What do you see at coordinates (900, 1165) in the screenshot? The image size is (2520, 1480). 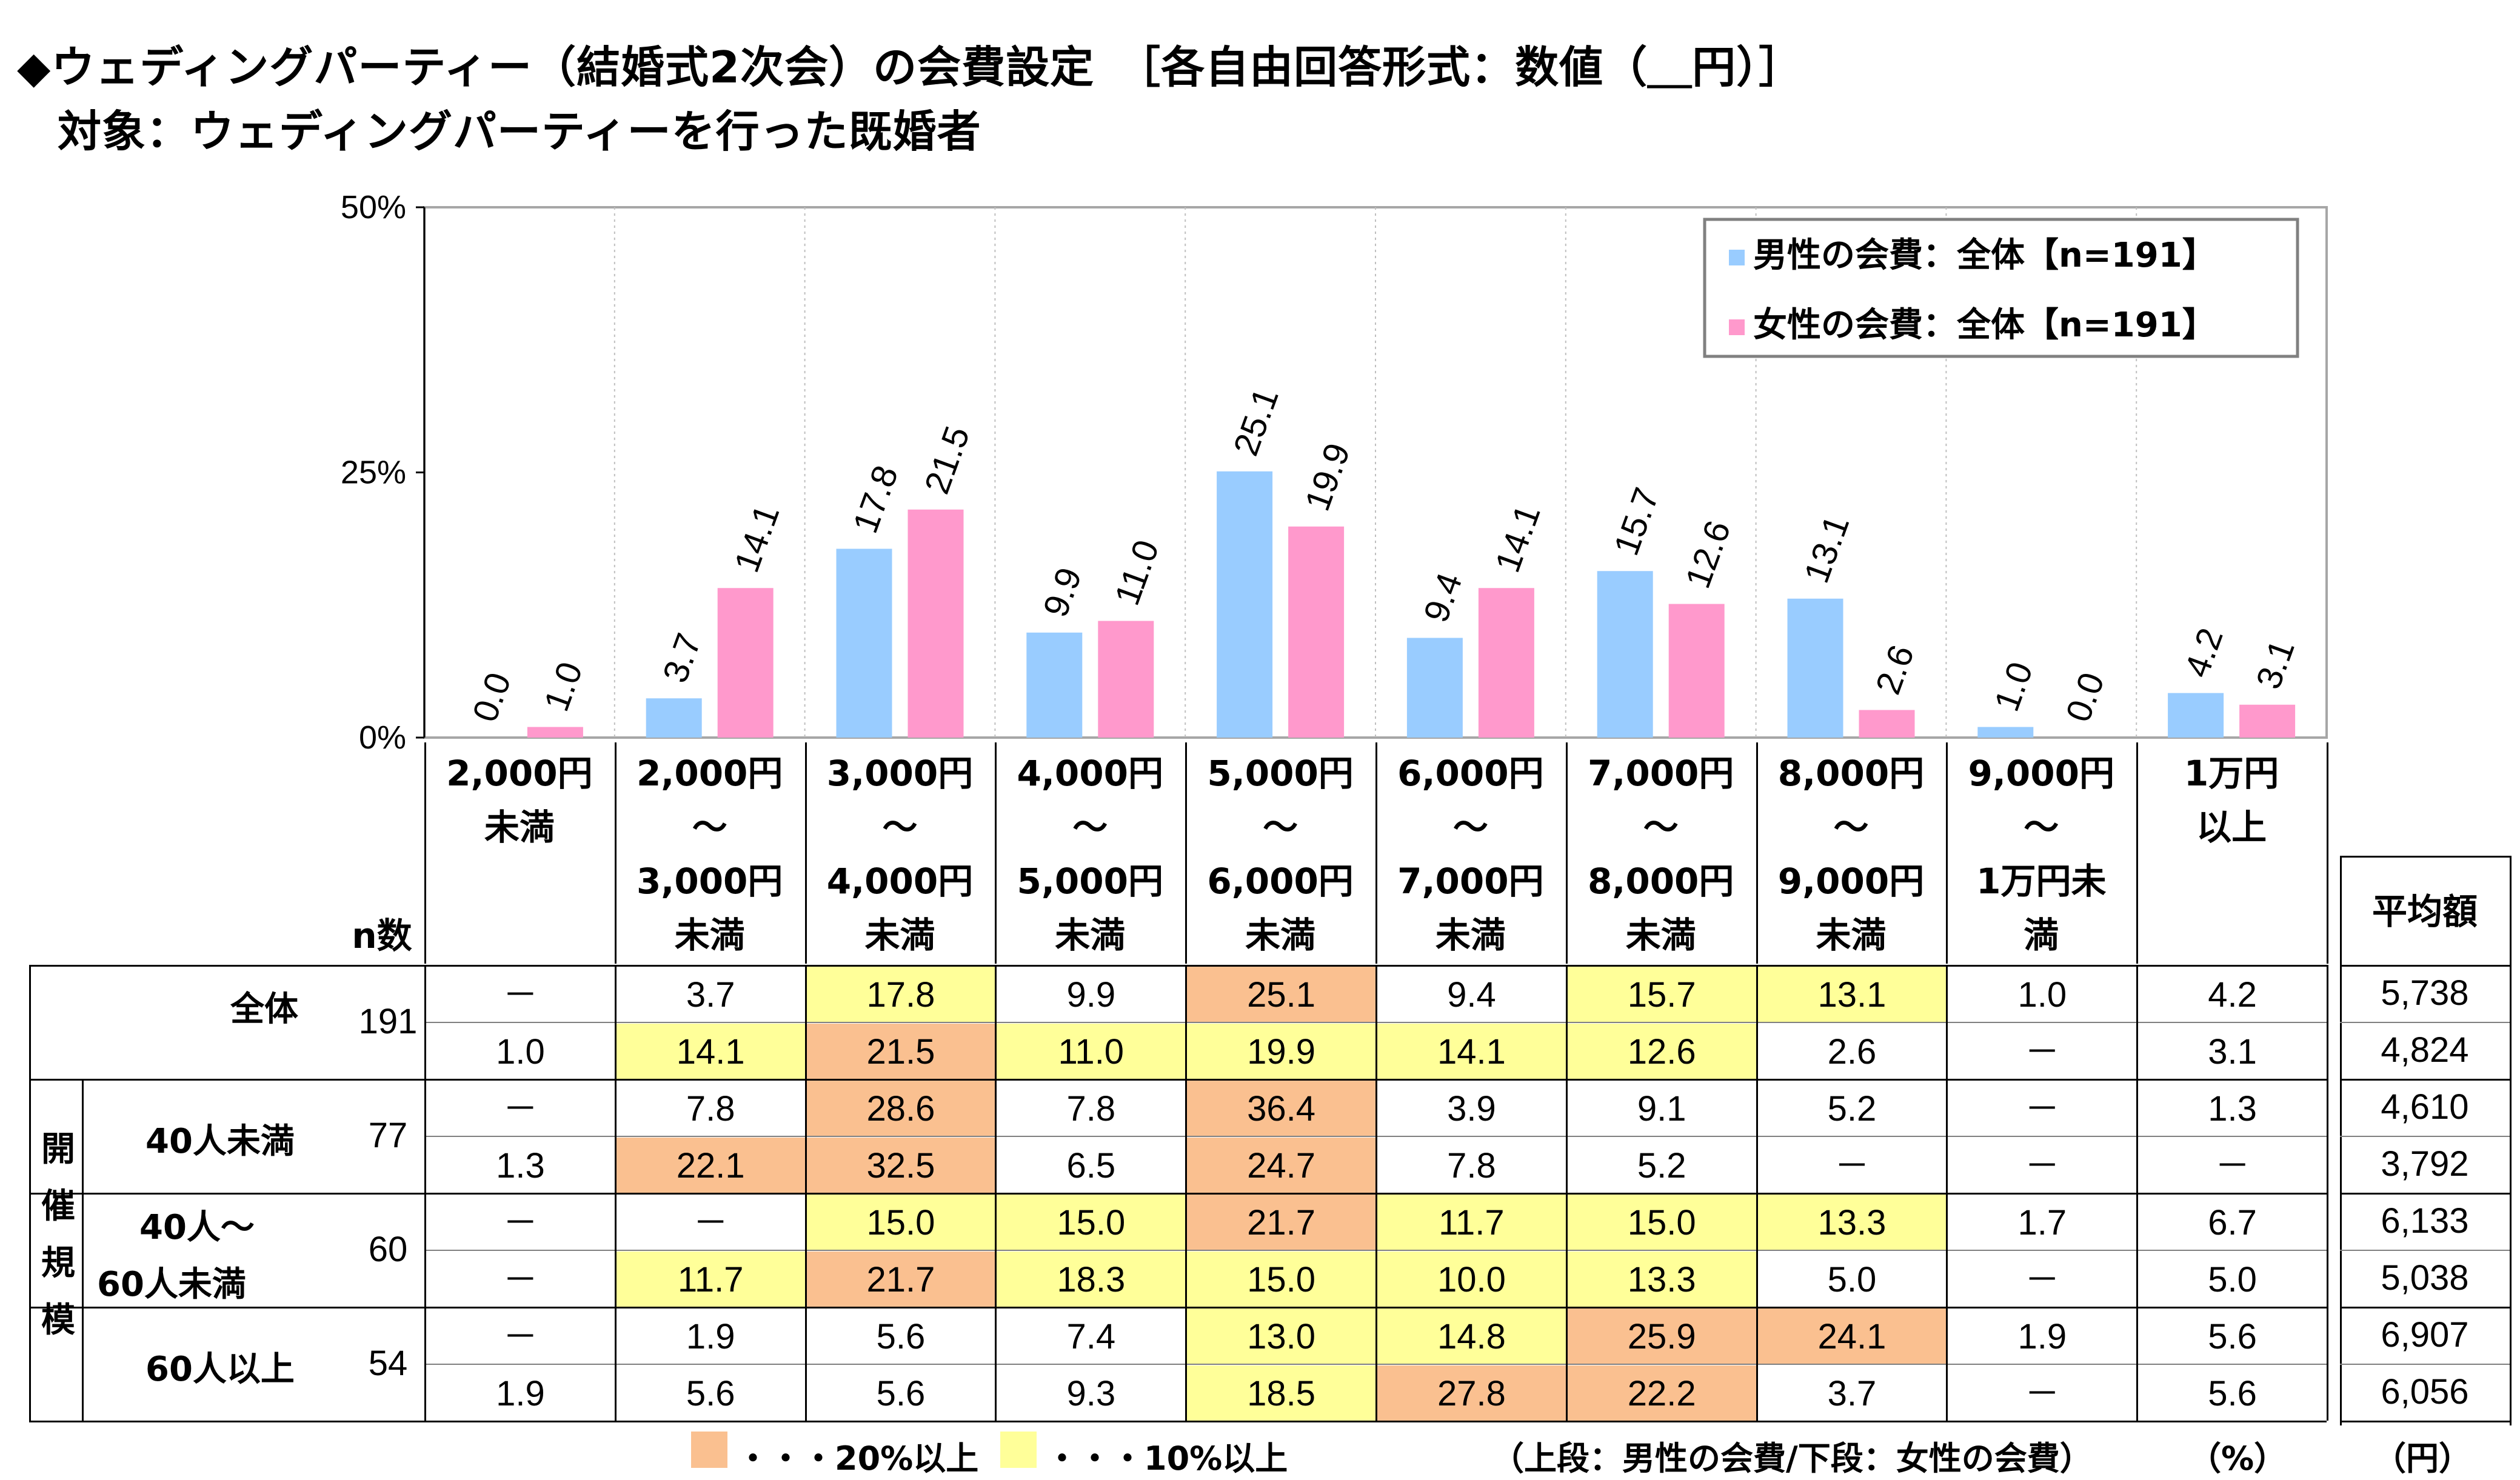 I see `table-cell: 32.5` at bounding box center [900, 1165].